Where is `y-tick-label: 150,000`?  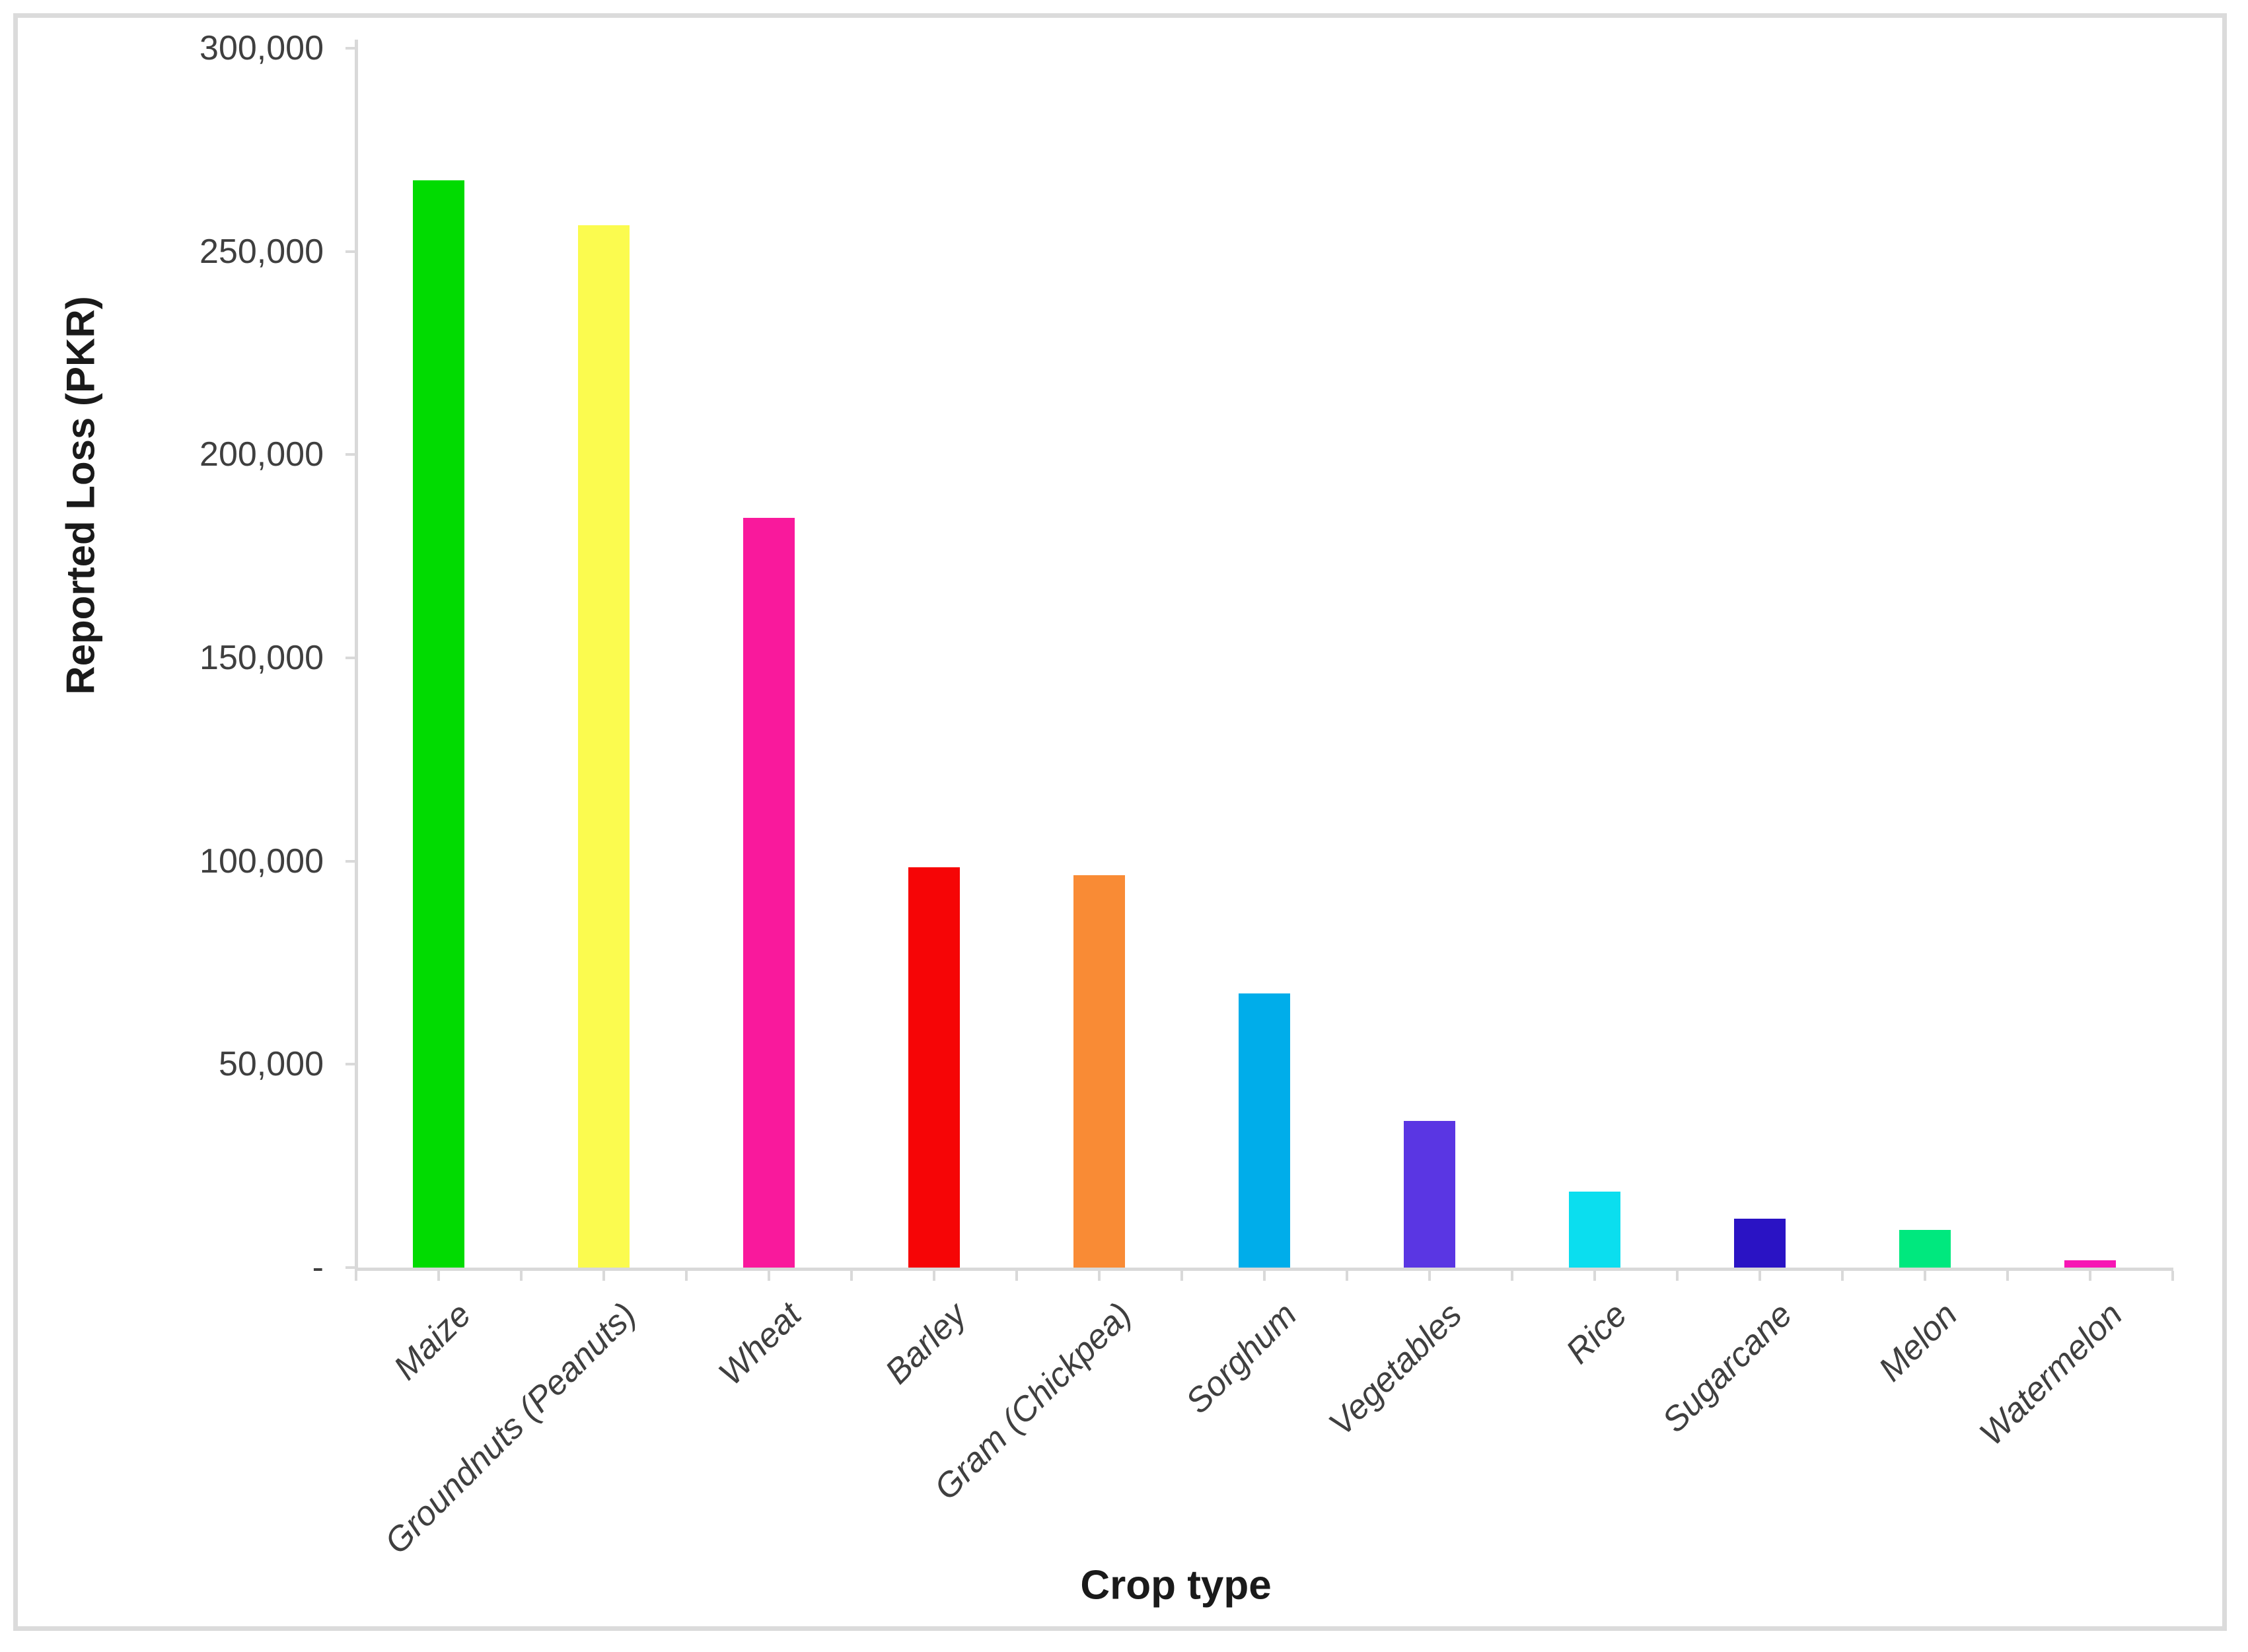
y-tick-label: 150,000 is located at coordinates (261, 658).